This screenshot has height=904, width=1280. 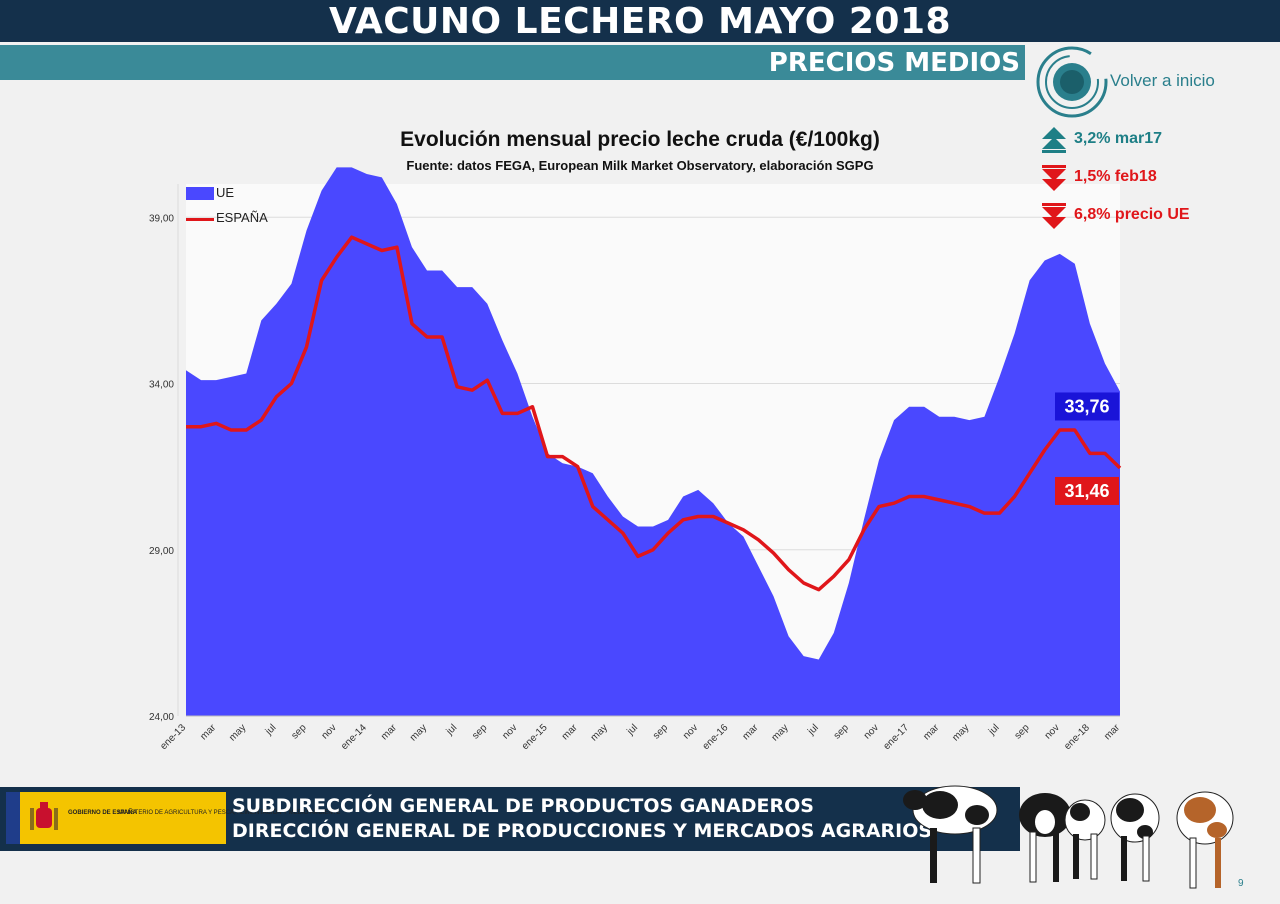 I want to click on data-label-box-espana, so click(x=1087, y=490).